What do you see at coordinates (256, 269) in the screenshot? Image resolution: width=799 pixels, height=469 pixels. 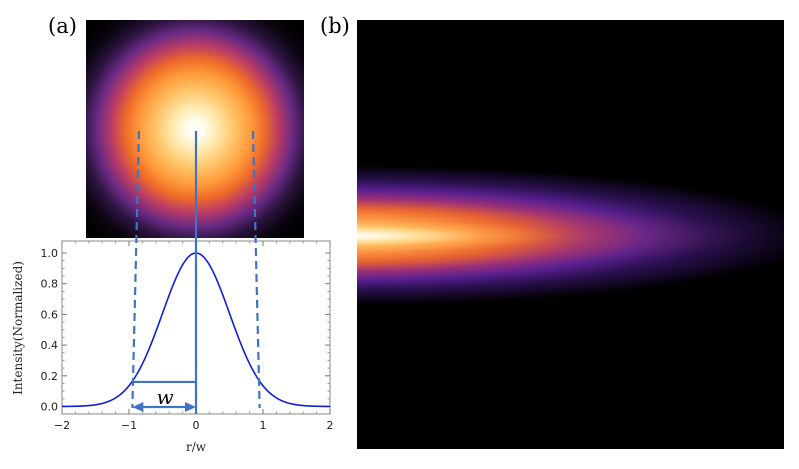 I see `dashed-line-right` at bounding box center [256, 269].